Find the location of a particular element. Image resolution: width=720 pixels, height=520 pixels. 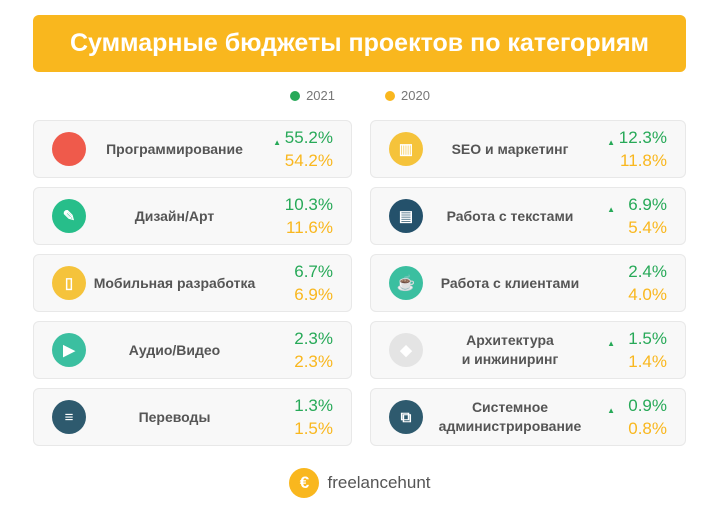

brand-name: freelancehunt is located at coordinates (379, 482).